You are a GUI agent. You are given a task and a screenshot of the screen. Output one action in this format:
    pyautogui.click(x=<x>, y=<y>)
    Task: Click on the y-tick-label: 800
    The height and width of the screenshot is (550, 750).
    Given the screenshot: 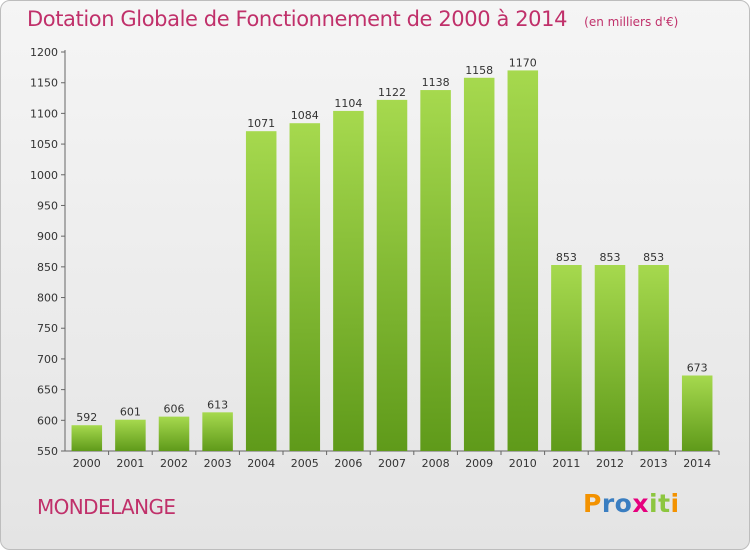 What is the action you would take?
    pyautogui.click(x=47, y=298)
    